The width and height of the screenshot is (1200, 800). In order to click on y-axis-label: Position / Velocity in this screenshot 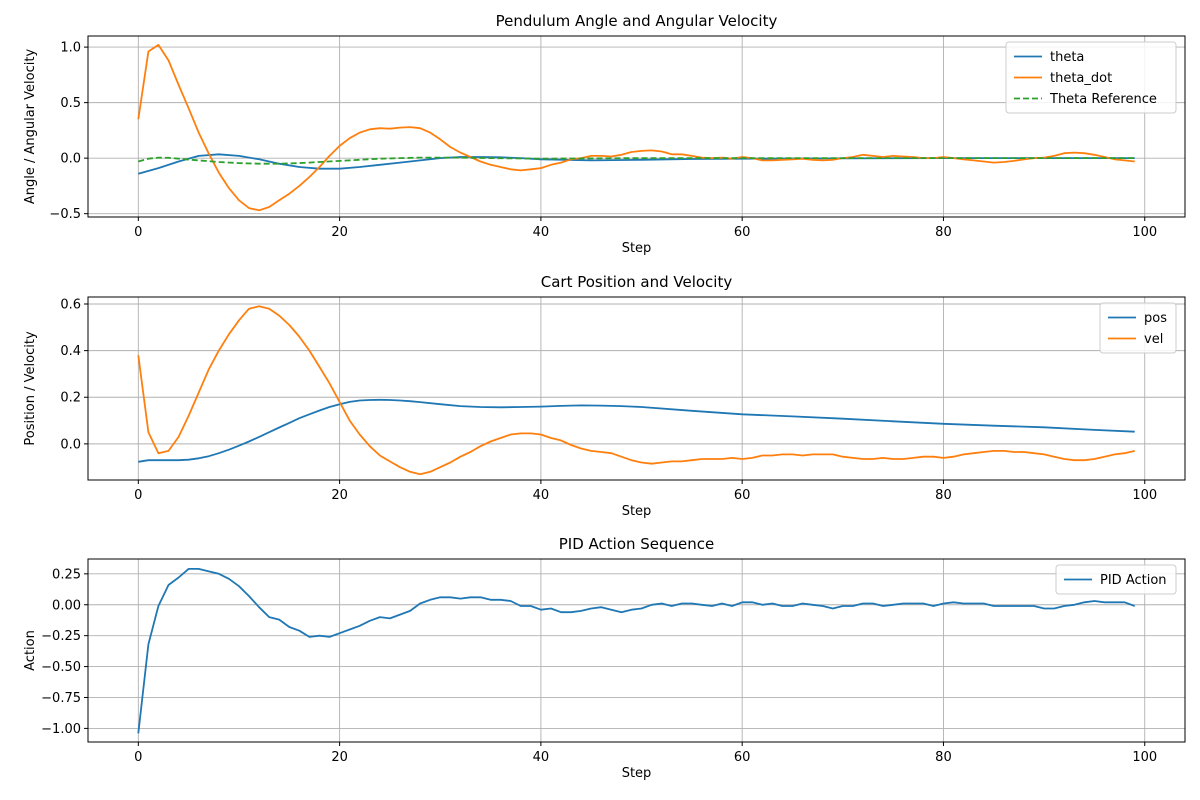, I will do `click(30, 388)`.